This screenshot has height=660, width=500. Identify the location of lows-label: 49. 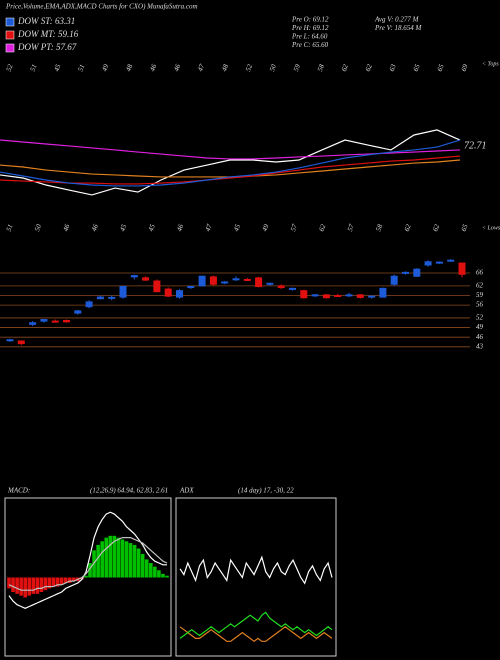
(266, 228).